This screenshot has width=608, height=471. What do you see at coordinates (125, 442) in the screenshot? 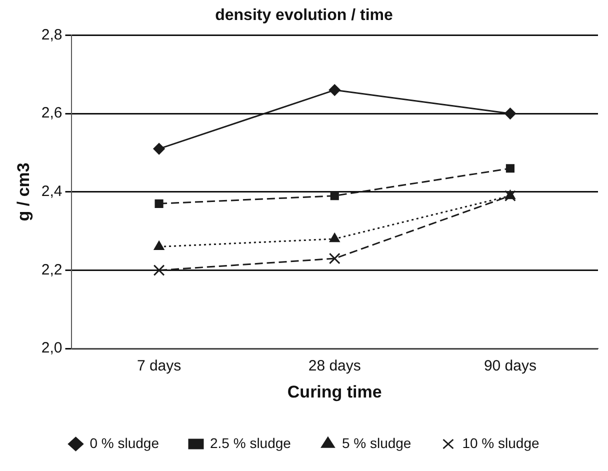
I see `legend-label: 0 % sludge` at bounding box center [125, 442].